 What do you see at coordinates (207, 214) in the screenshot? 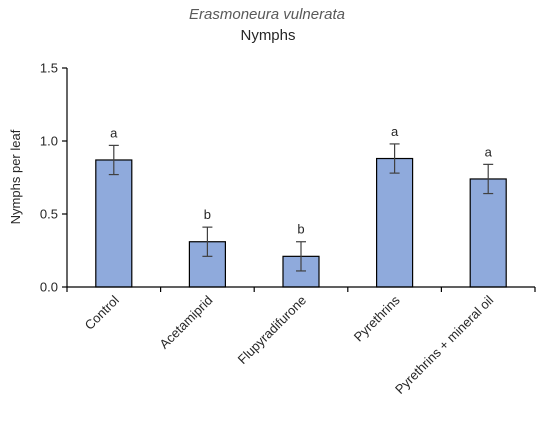
I see `significance-label-2: b` at bounding box center [207, 214].